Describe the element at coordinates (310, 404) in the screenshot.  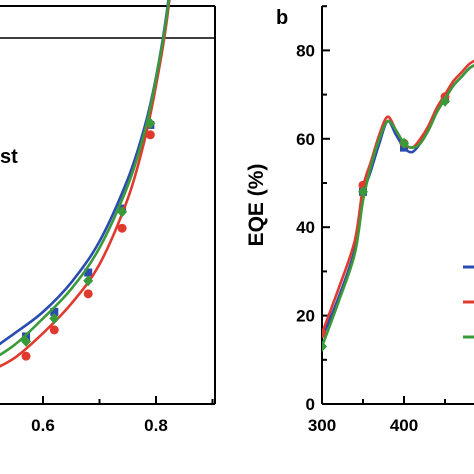
I see `panel-b-y-tick-label: 0` at that location.